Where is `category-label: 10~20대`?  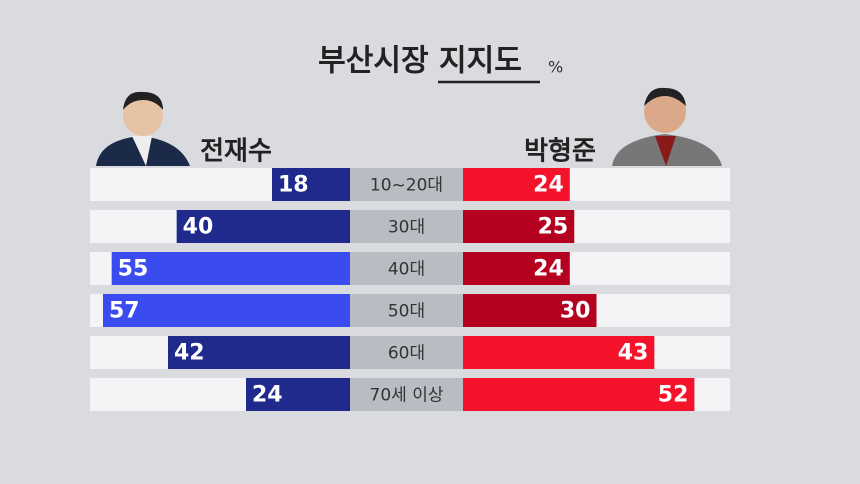 category-label: 10~20대 is located at coordinates (406, 186).